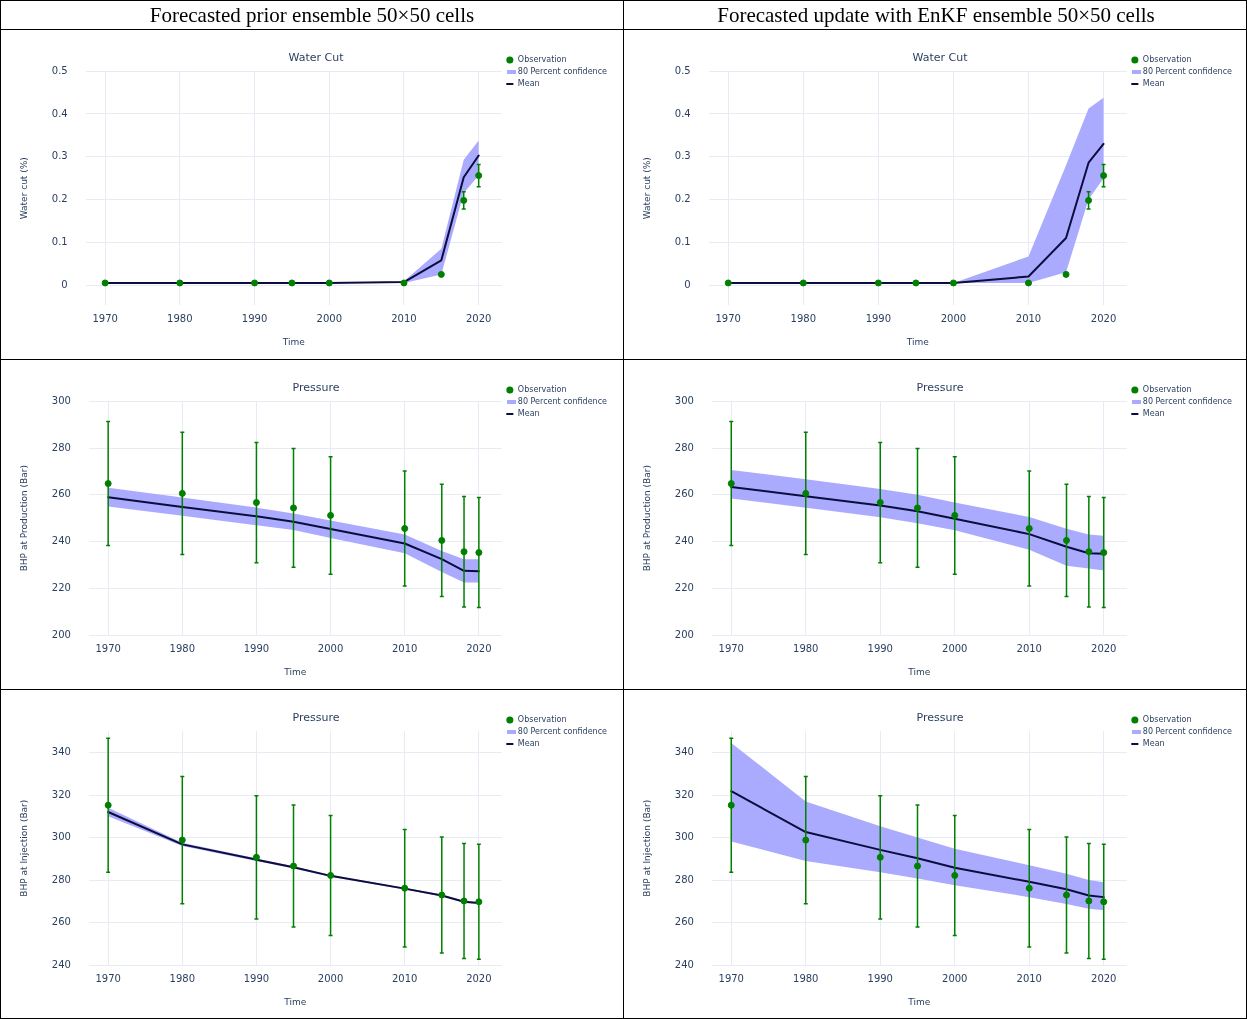 This screenshot has height=1019, width=1247. Describe the element at coordinates (312, 15) in the screenshot. I see `chart-subtitle: Forecasted prior ensemble 50×50 cells` at that location.